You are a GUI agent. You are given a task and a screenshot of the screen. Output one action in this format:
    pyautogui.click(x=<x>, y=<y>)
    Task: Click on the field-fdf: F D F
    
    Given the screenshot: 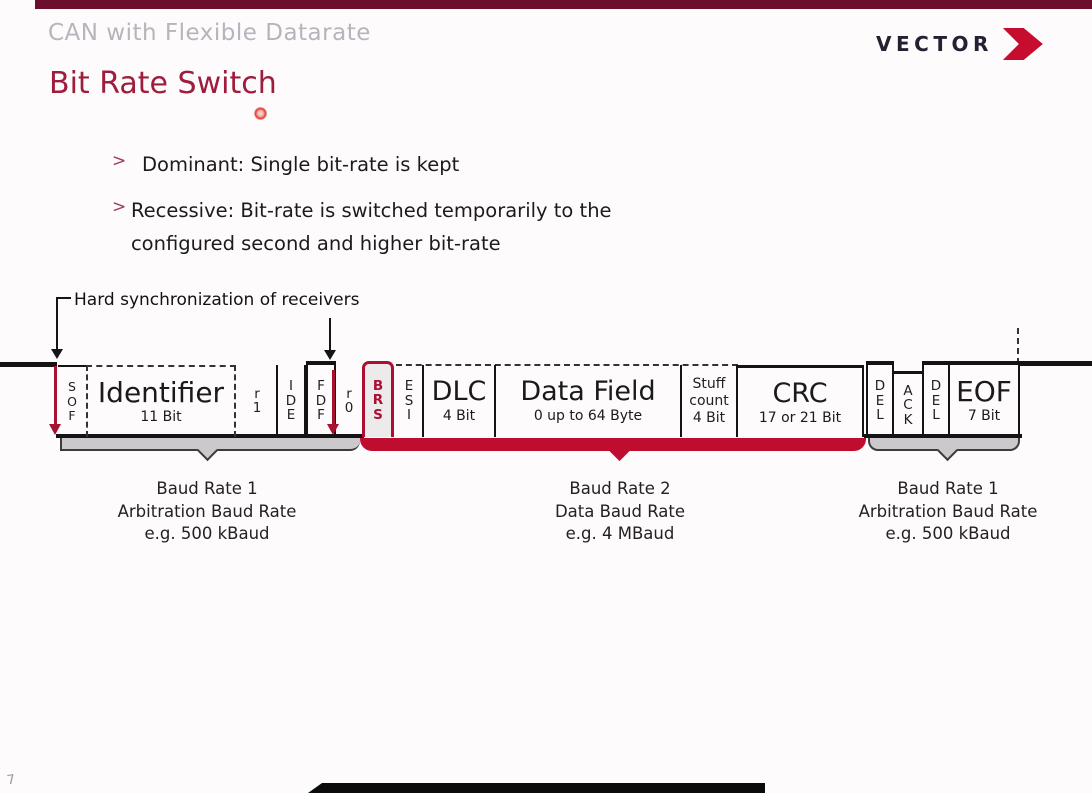 What is the action you would take?
    pyautogui.click(x=321, y=399)
    